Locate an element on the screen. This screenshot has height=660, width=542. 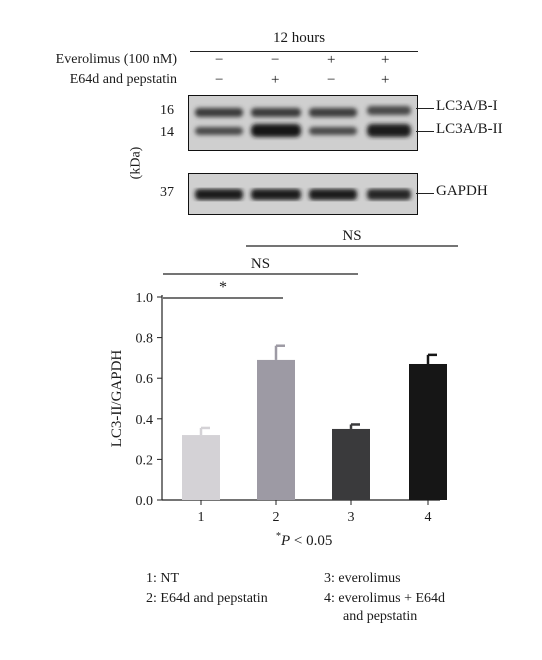
connector-gapdh is located at coordinates (425, 193).